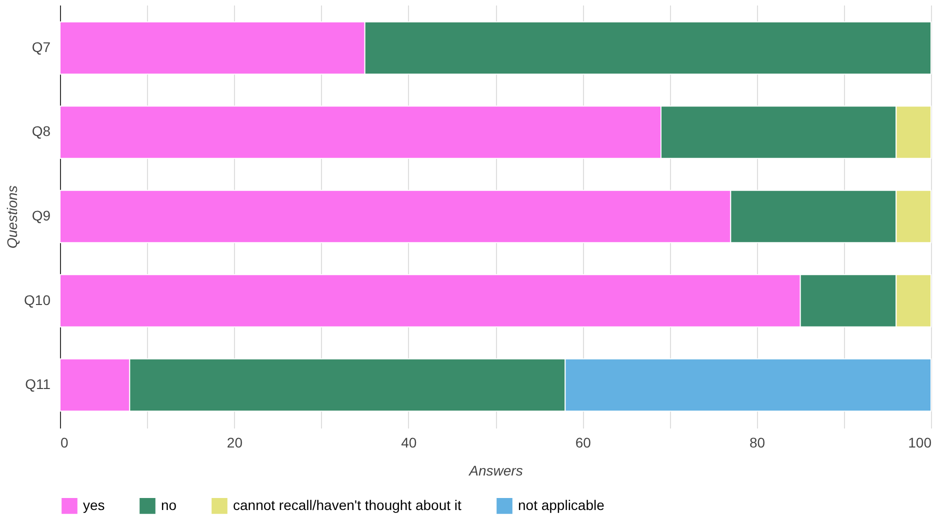 This screenshot has width=937, height=523. Describe the element at coordinates (758, 442) in the screenshot. I see `x-tick-label: 80` at that location.